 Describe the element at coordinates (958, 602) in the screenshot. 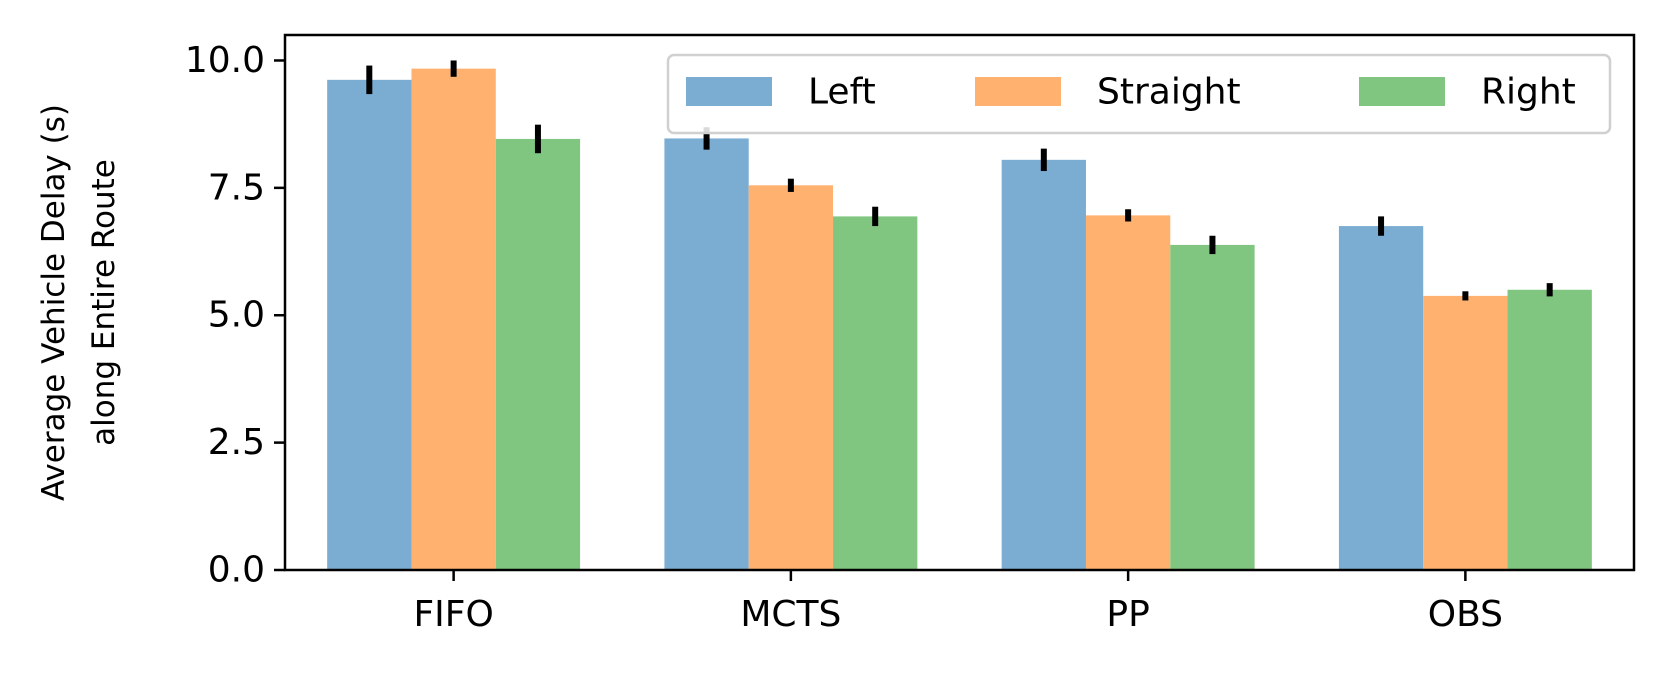

I see `x-axis: FIFO MCTS PP OBS` at that location.